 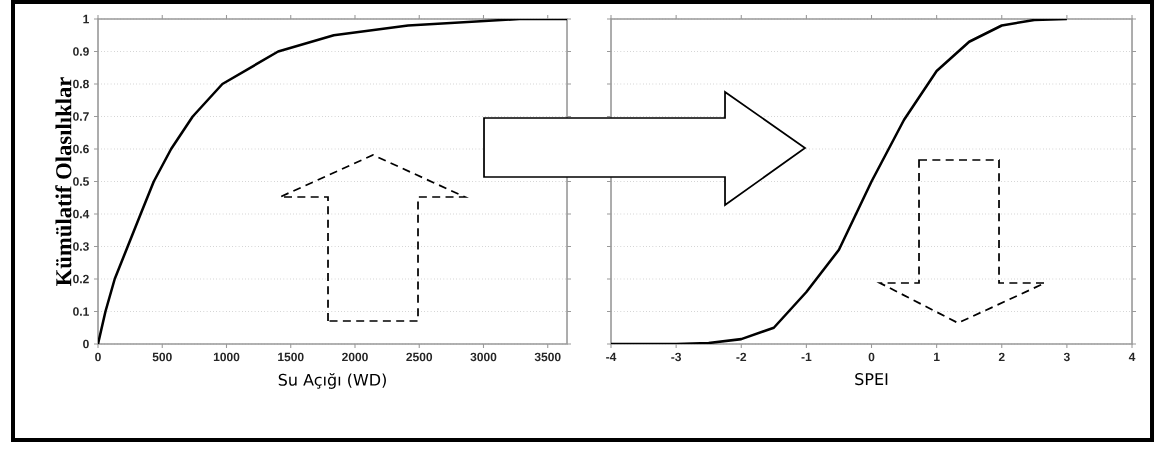 What do you see at coordinates (86, 344) in the screenshot?
I see `y-tick-label: 0` at bounding box center [86, 344].